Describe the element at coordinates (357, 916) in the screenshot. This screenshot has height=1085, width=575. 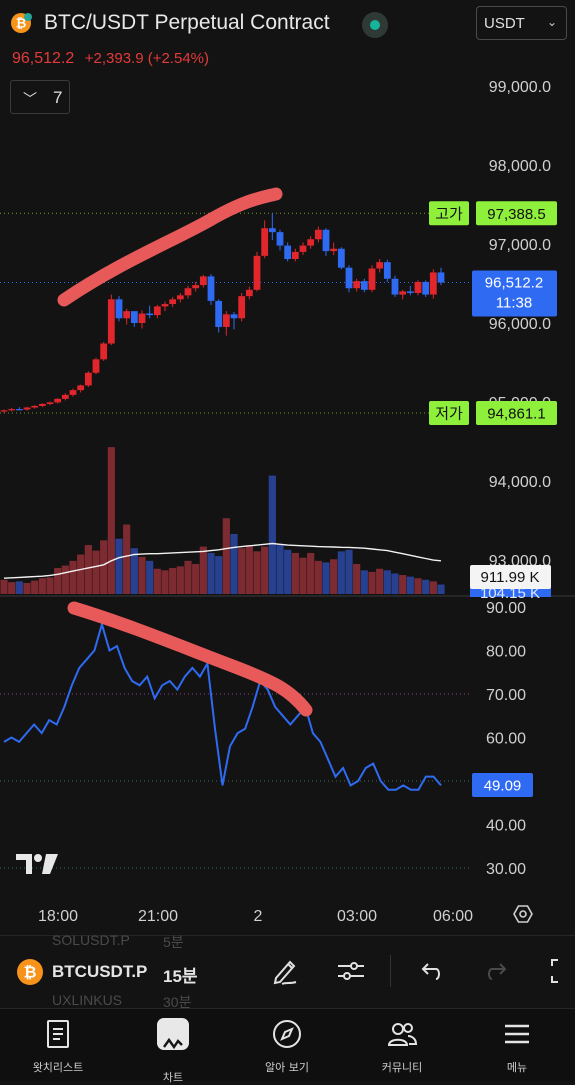
I see `time-axis-label: 03:00` at that location.